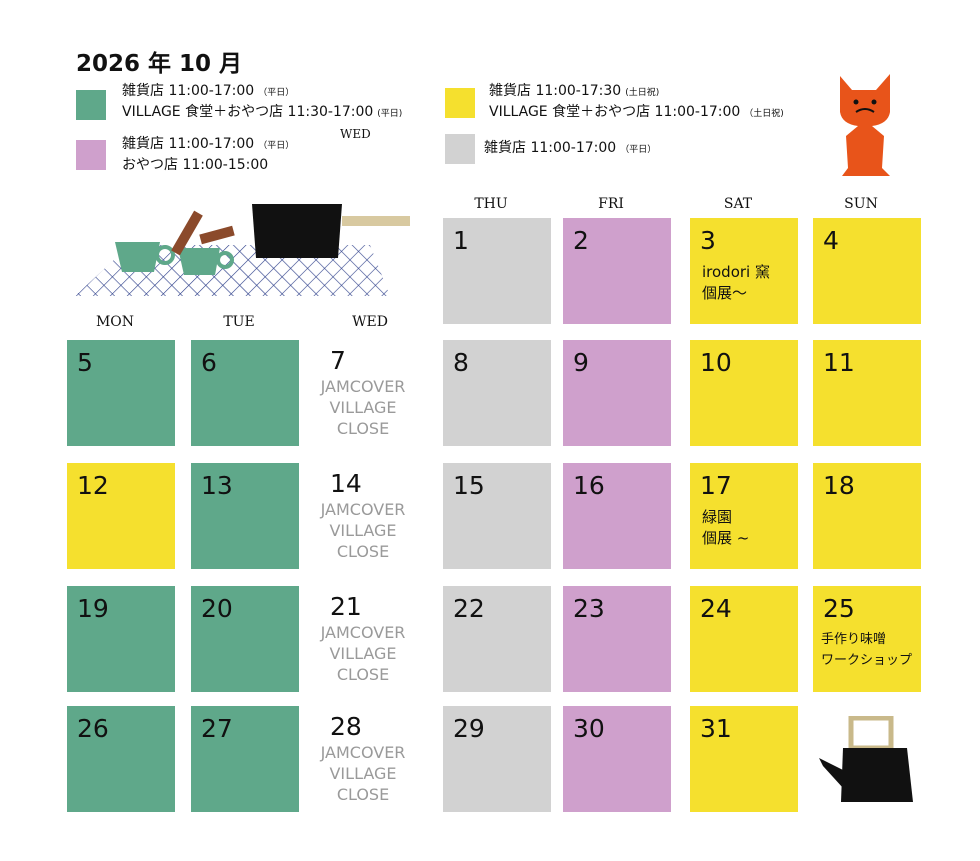 The height and width of the screenshot is (861, 980). I want to click on stray-label: WED, so click(355, 134).